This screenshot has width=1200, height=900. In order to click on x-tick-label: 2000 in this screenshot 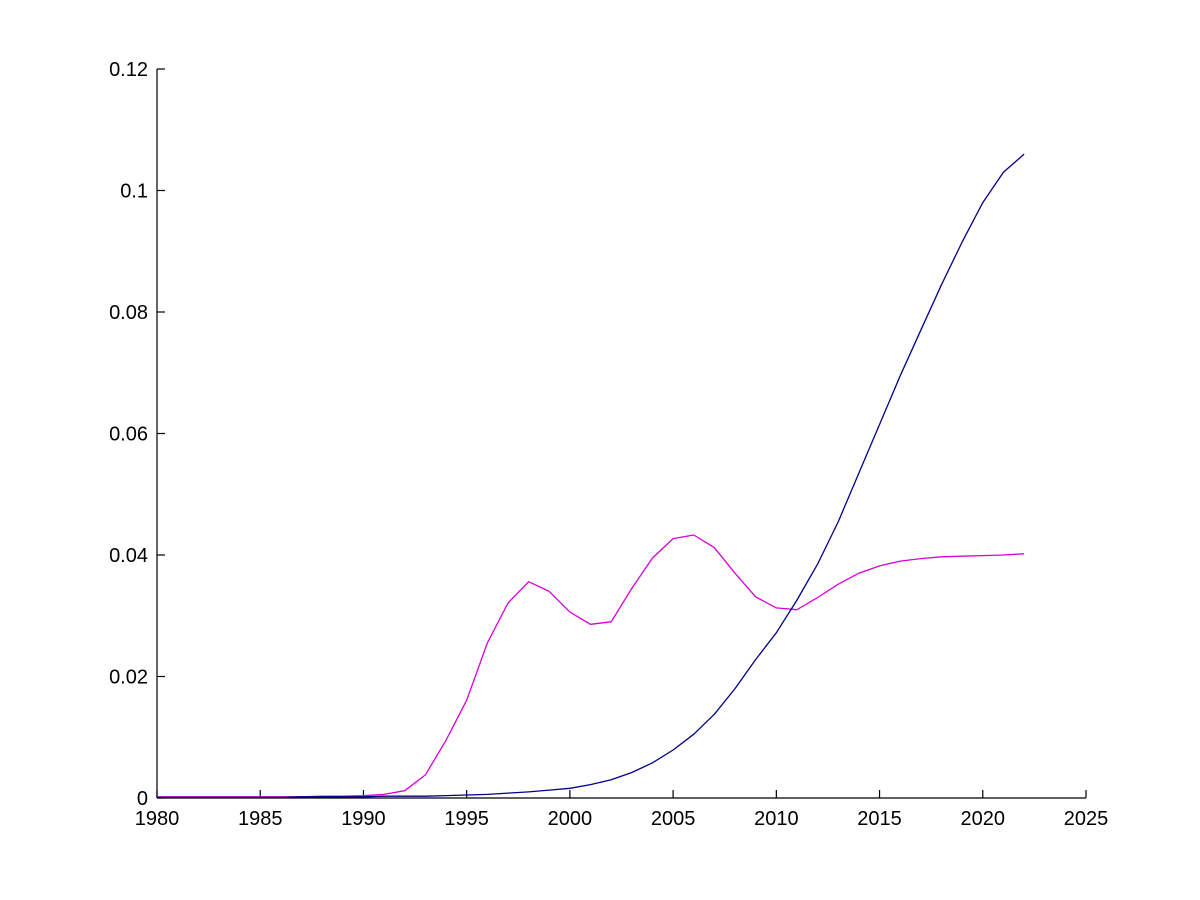, I will do `click(570, 819)`.